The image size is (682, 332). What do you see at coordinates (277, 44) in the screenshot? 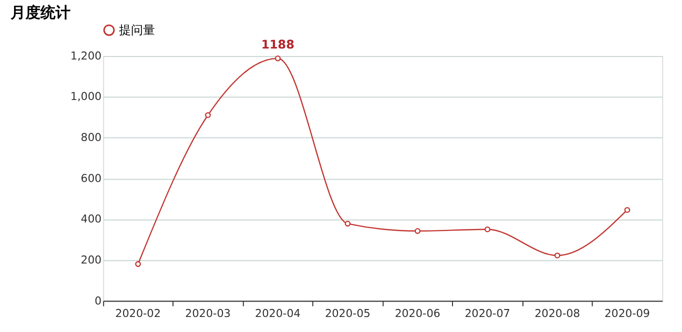
I see `annotation: 1188` at bounding box center [277, 44].